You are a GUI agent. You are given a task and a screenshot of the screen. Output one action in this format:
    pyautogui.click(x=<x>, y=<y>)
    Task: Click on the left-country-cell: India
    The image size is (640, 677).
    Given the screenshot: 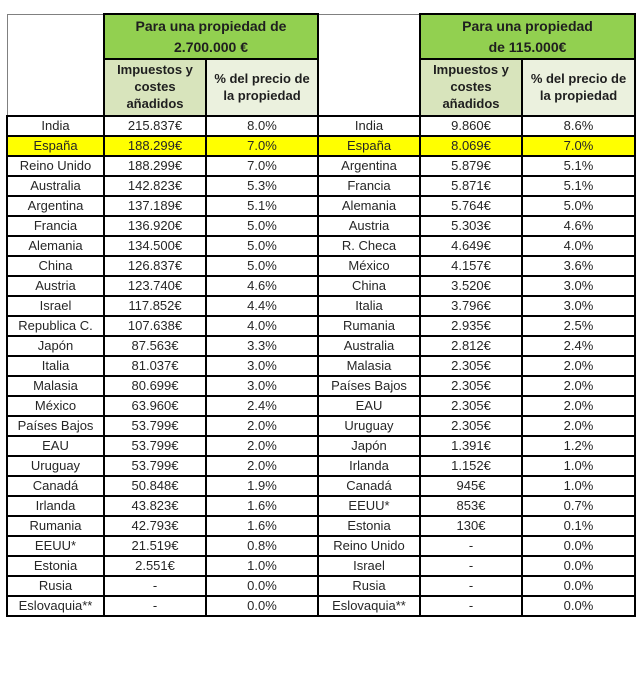 What is the action you would take?
    pyautogui.click(x=55, y=126)
    